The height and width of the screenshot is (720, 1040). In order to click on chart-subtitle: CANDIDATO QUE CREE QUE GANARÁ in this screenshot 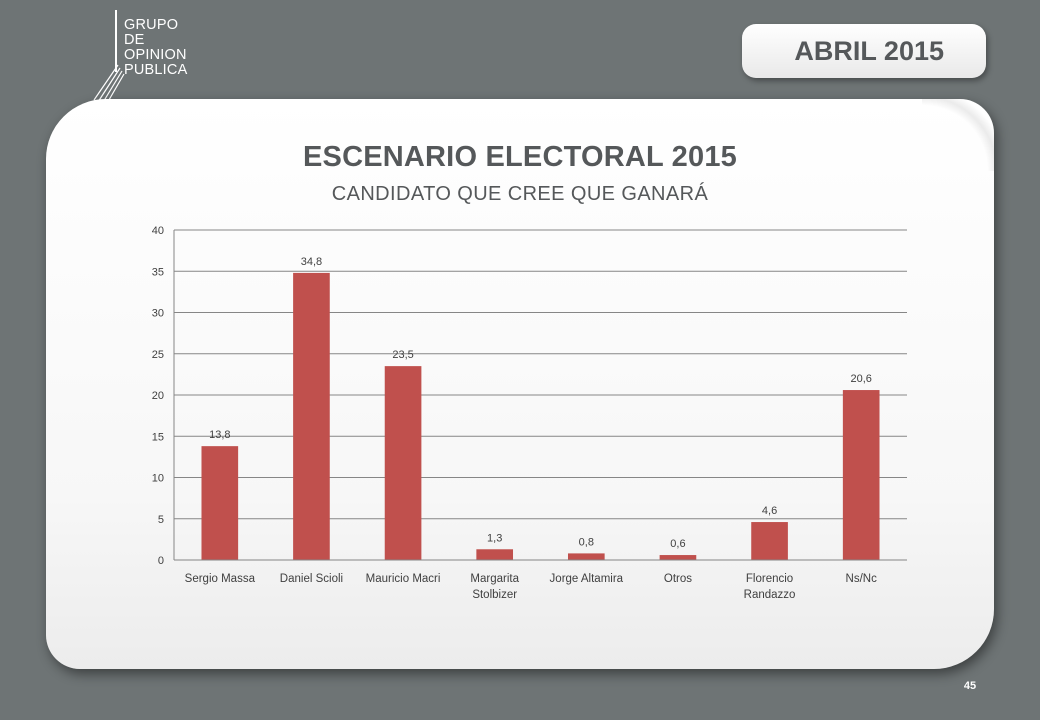, I will do `click(520, 194)`.